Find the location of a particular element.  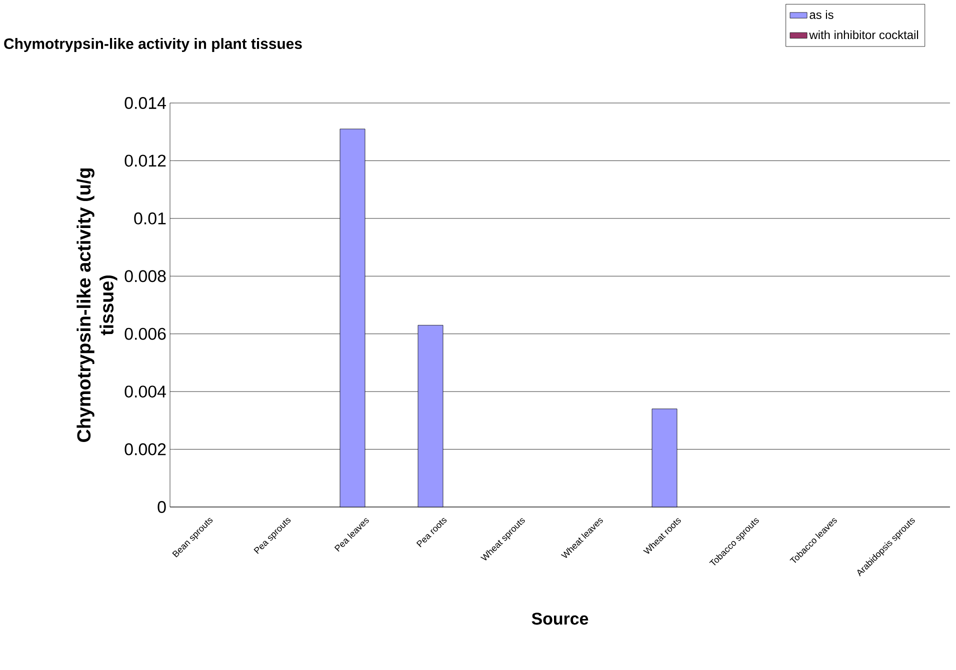

y-axis-title: Chymotrypsin-like activity (u/g tissue) is located at coordinates (97, 305).